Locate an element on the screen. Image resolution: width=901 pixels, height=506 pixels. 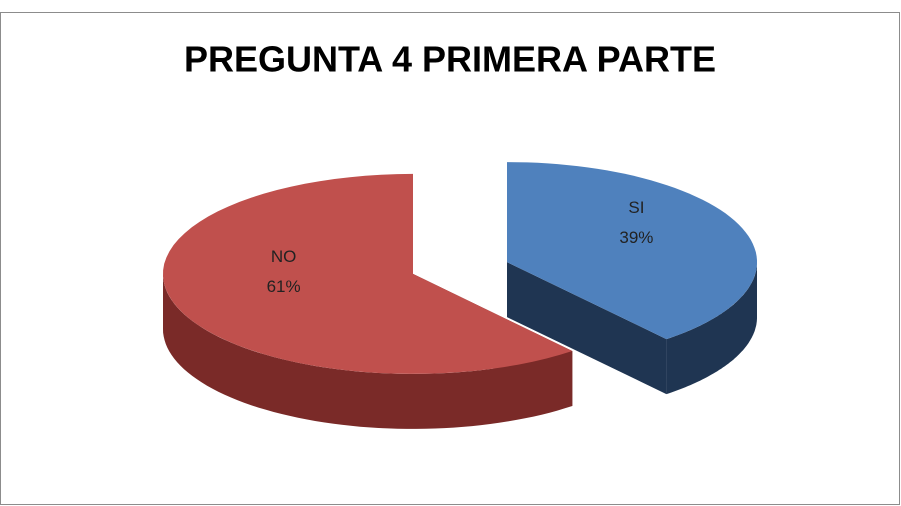
slice-cut-face is located at coordinates (587, 328).